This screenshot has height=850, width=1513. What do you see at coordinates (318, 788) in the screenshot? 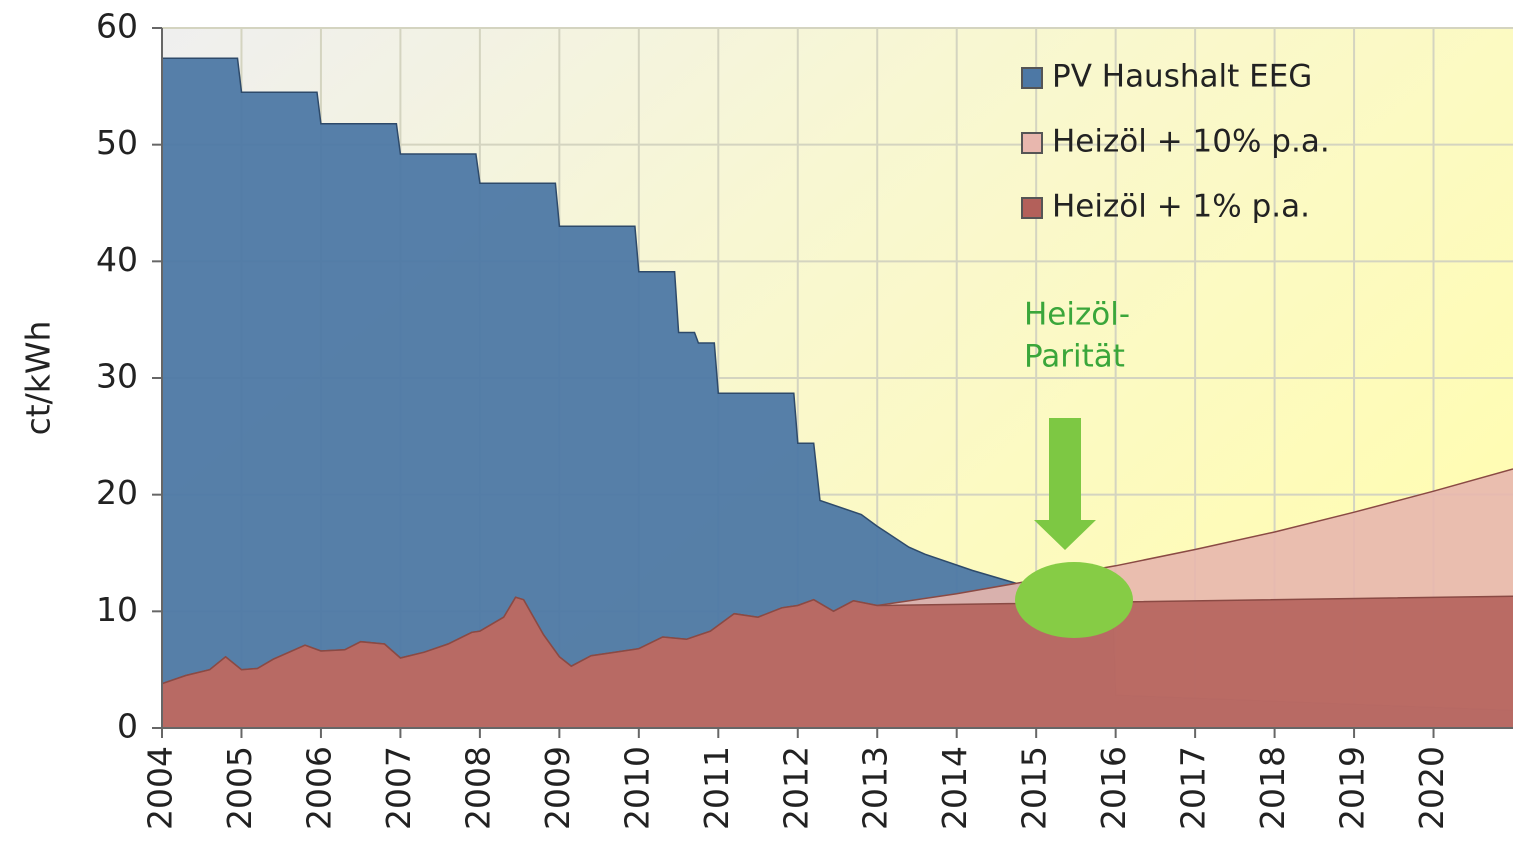
I see `x-tick-label: 2006` at bounding box center [318, 788].